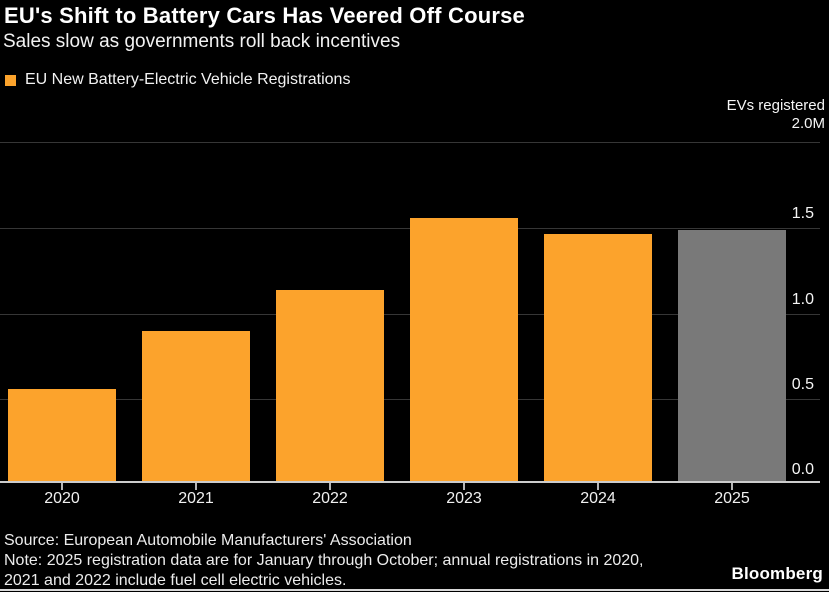  I want to click on bar-2022, so click(330, 385).